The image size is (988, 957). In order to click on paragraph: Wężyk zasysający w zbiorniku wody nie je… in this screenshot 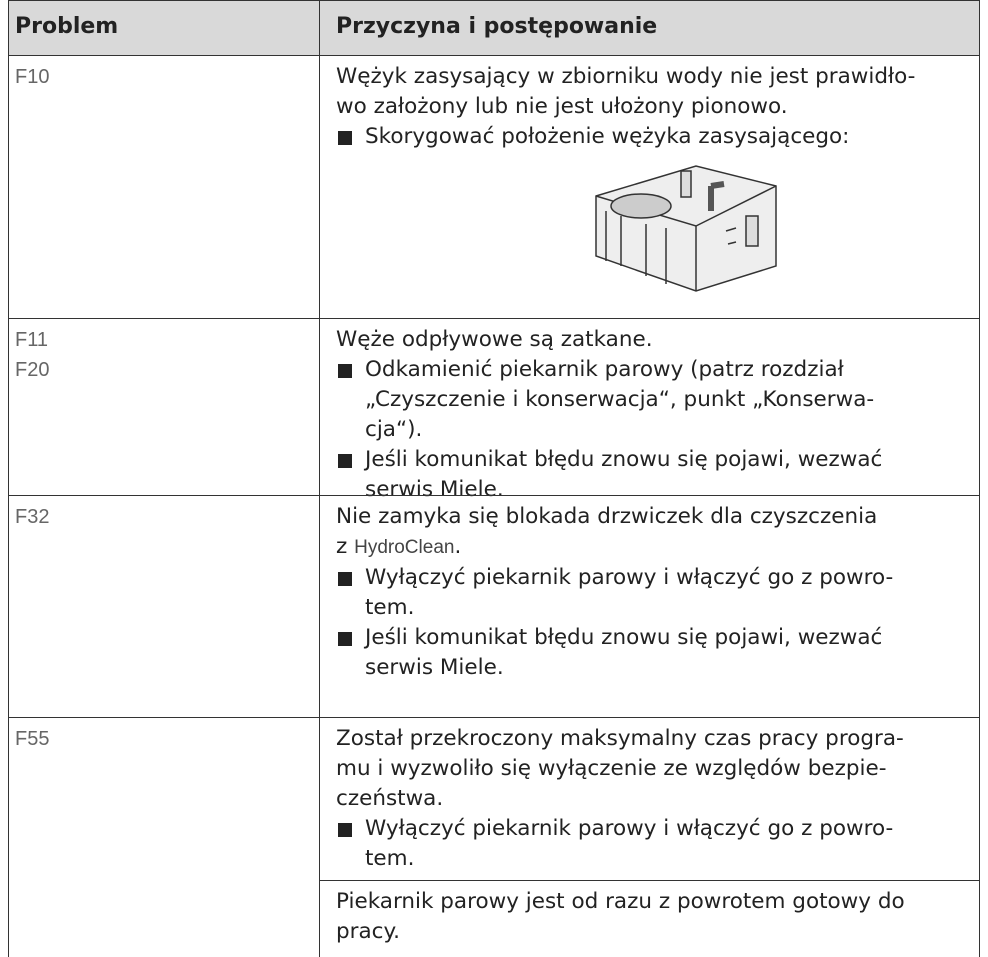, I will do `click(649, 92)`.